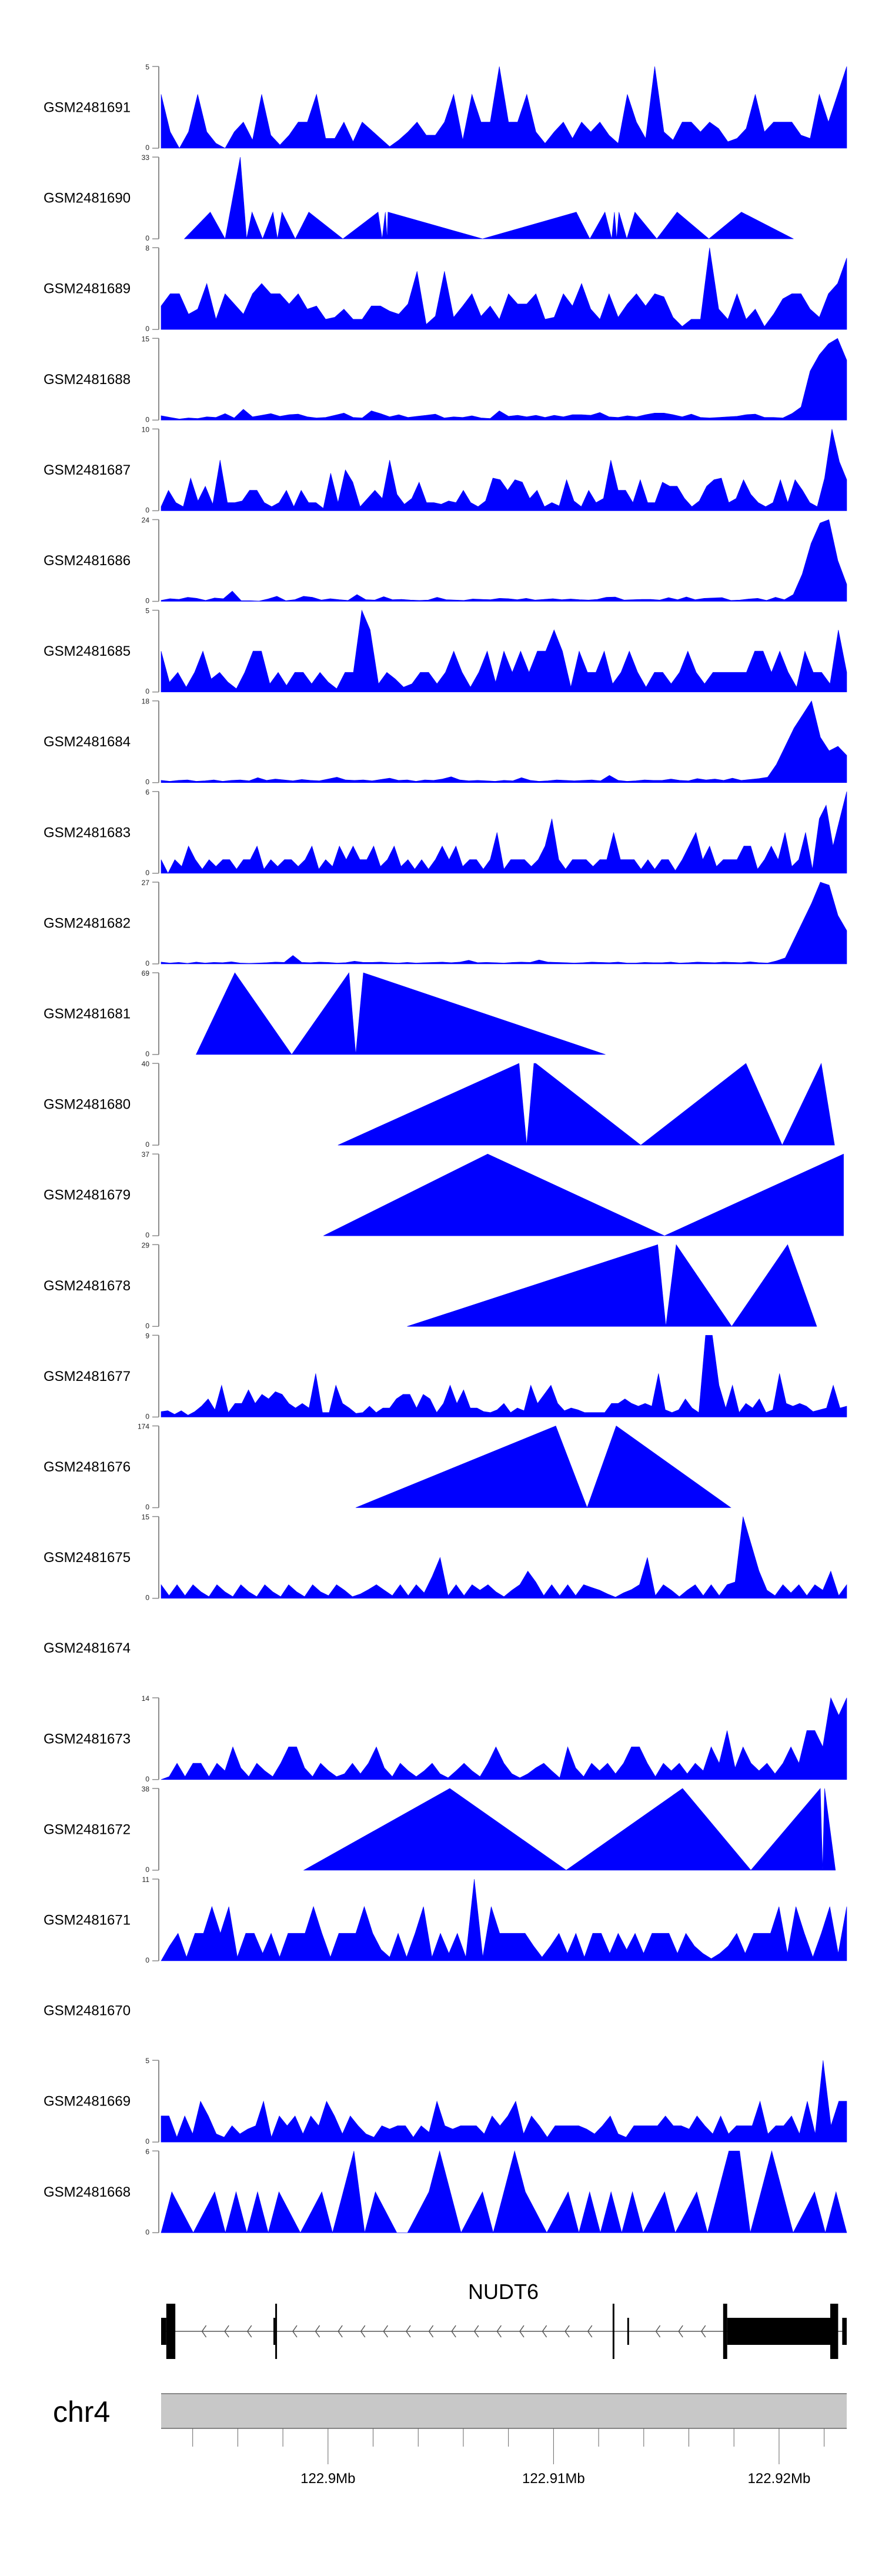  I want to click on track-GSM2481691: GSM2481691 5 0, so click(445, 107).